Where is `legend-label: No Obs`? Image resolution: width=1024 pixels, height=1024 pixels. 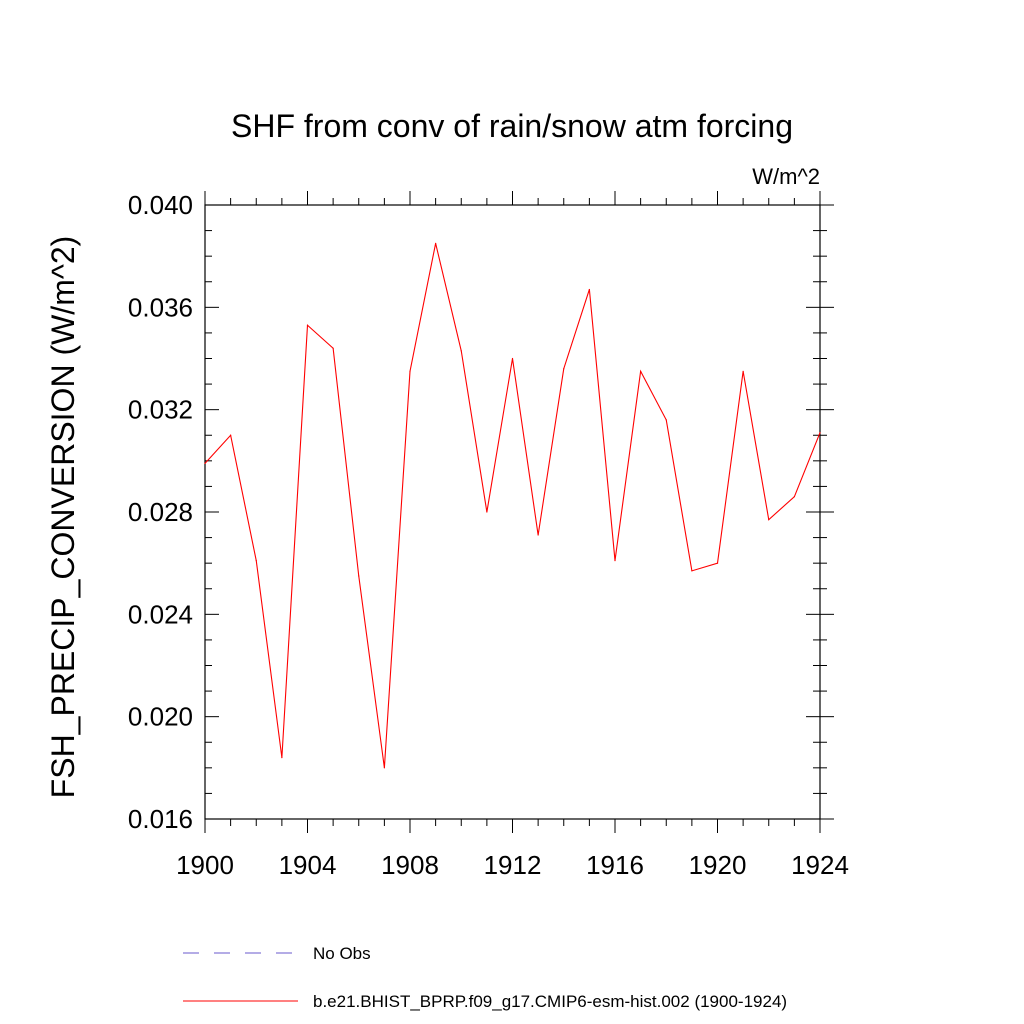
legend-label: No Obs is located at coordinates (342, 953).